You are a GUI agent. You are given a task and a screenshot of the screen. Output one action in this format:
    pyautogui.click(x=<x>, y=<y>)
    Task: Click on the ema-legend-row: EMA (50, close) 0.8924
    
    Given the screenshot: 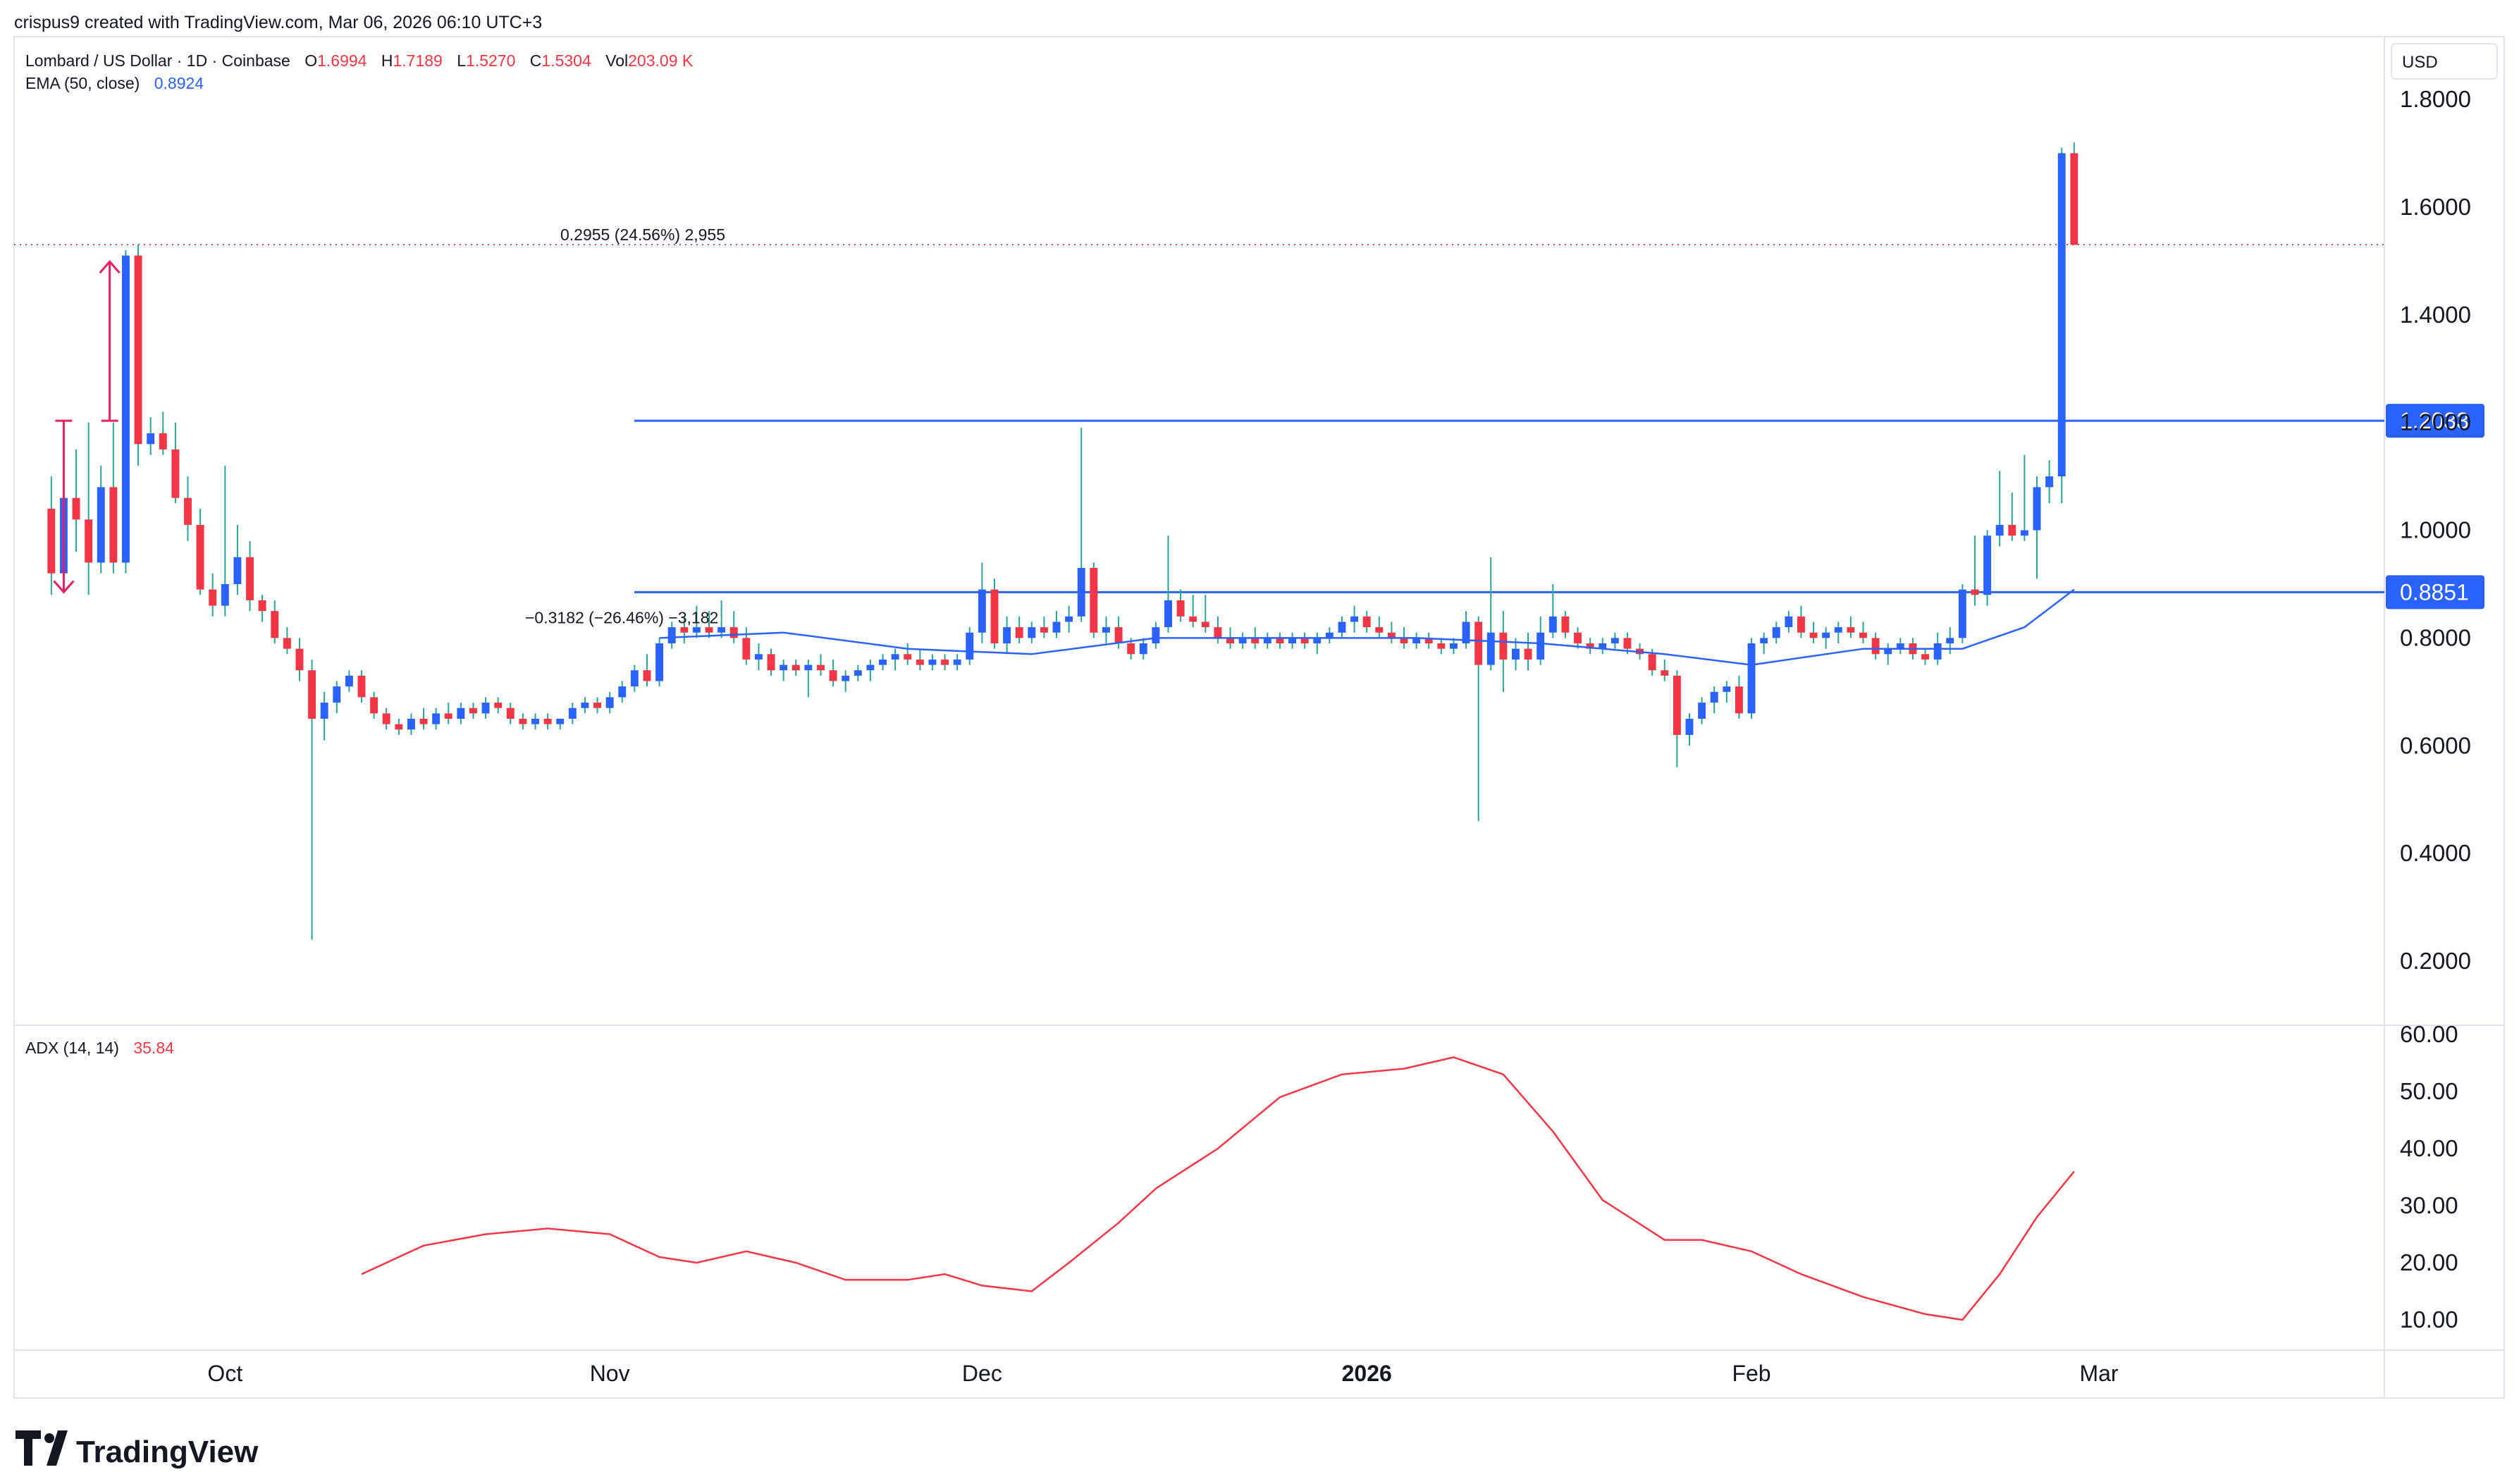 What is the action you would take?
    pyautogui.click(x=114, y=83)
    